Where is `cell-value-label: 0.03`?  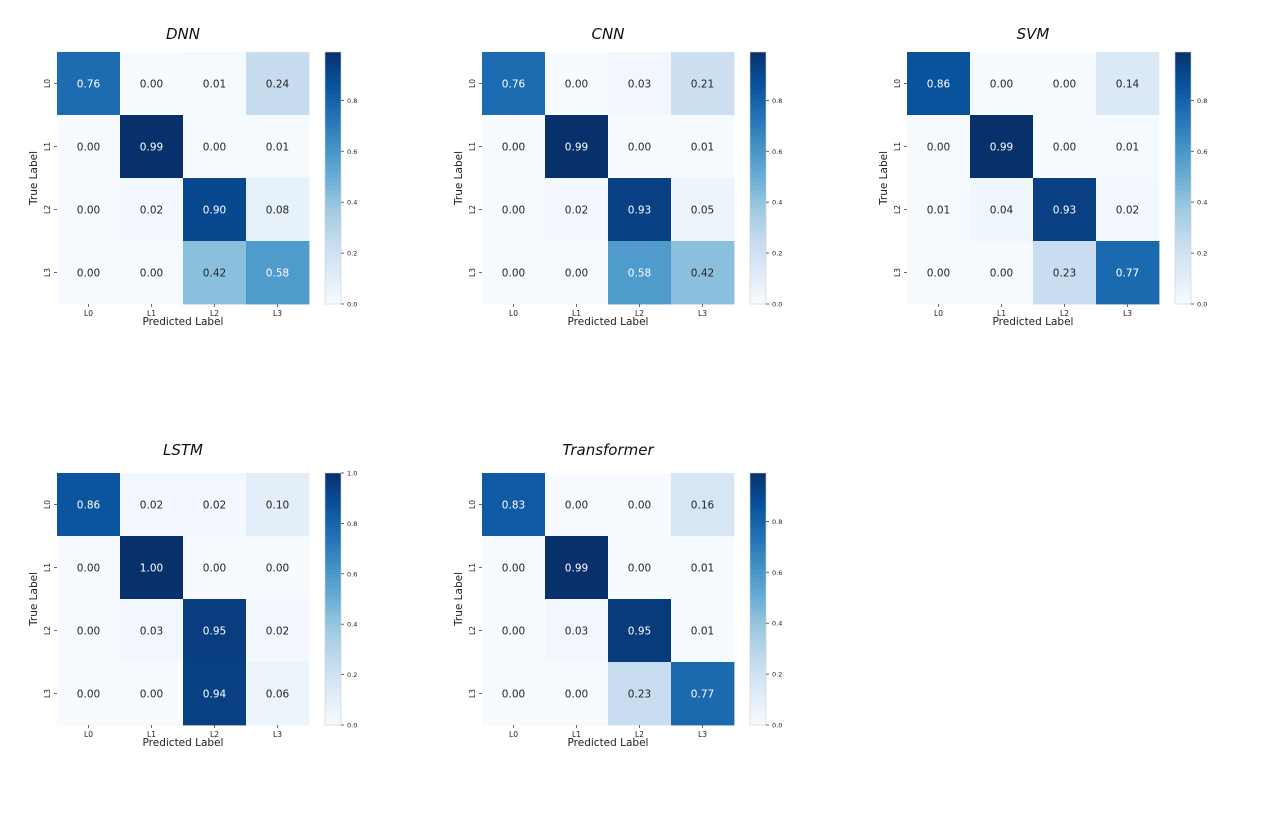
cell-value-label: 0.03 is located at coordinates (151, 632).